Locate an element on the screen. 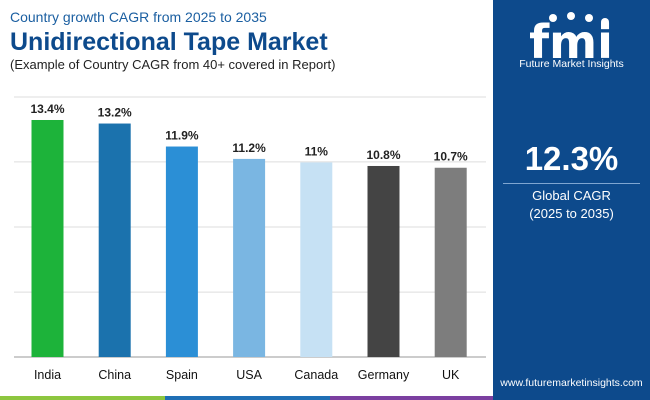 This screenshot has width=650, height=400. tick-label-india: India is located at coordinates (47, 375).